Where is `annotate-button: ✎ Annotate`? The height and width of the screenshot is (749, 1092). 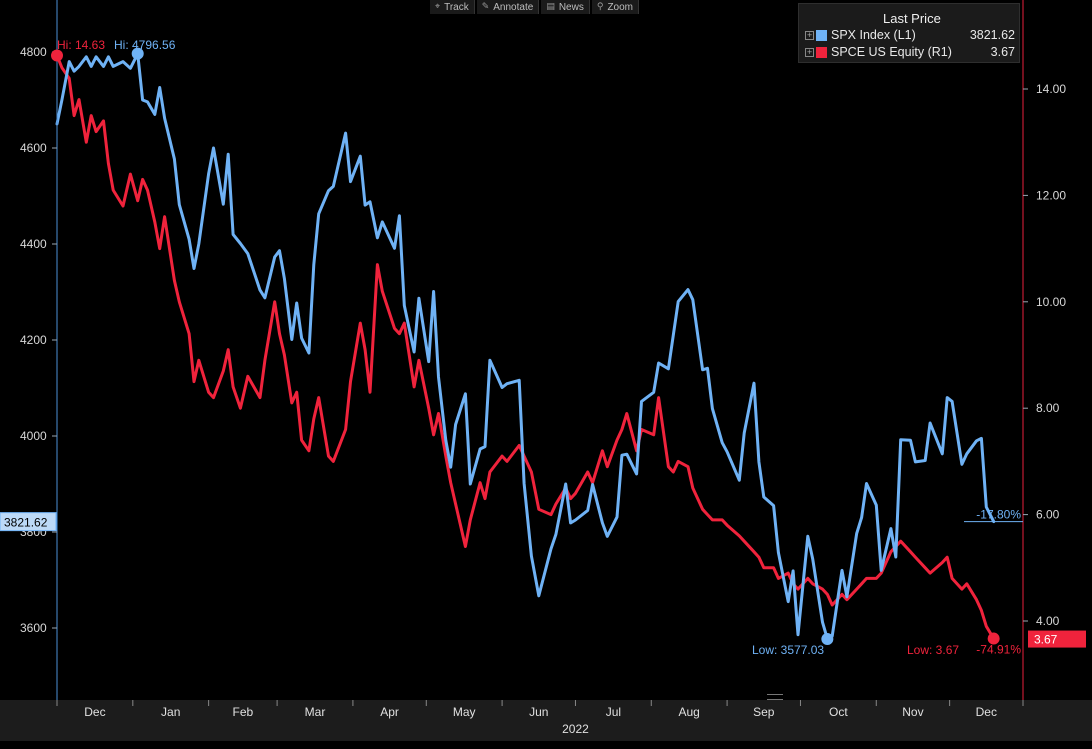
annotate-button: ✎ Annotate is located at coordinates (508, 7).